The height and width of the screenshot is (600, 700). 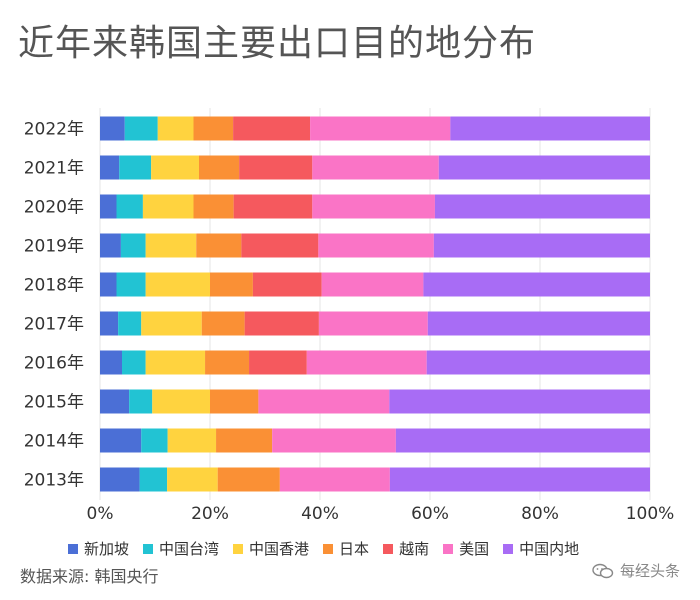 What do you see at coordinates (54, 286) in the screenshot?
I see `y-tick-label: 2018年` at bounding box center [54, 286].